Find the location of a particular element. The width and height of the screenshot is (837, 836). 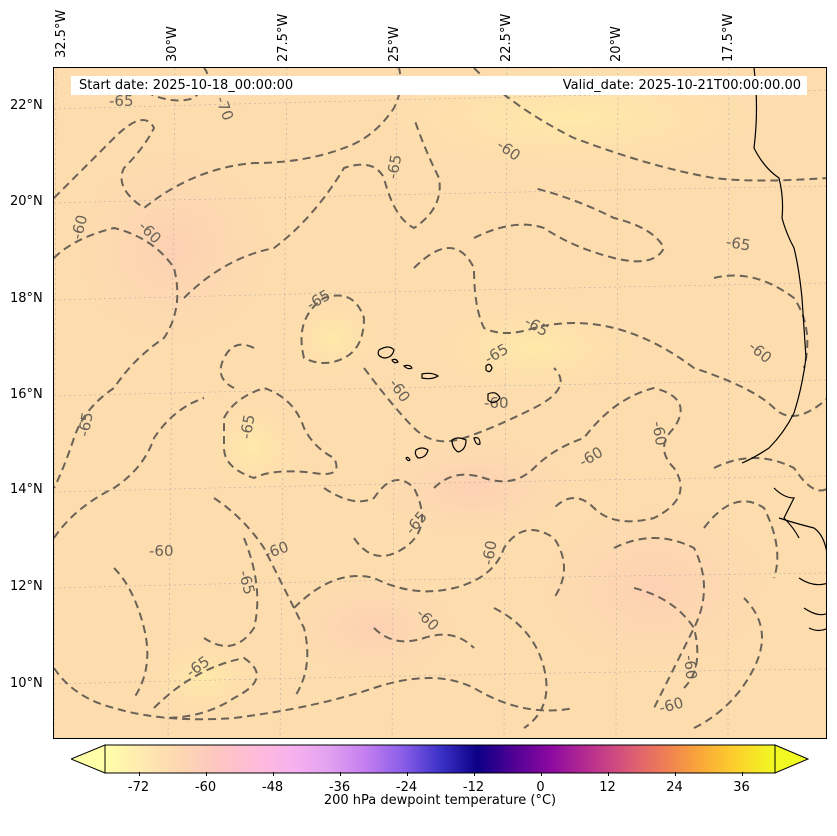

latitude-label: 20°N is located at coordinates (26, 201).